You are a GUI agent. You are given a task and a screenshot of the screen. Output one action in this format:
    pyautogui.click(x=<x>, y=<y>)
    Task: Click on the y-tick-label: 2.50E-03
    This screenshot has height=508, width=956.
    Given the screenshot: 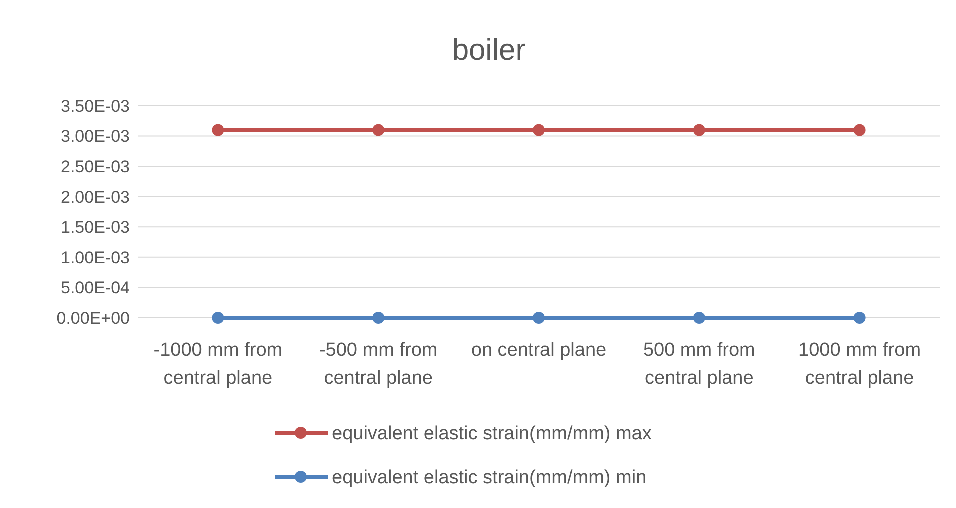 What is the action you would take?
    pyautogui.click(x=95, y=167)
    